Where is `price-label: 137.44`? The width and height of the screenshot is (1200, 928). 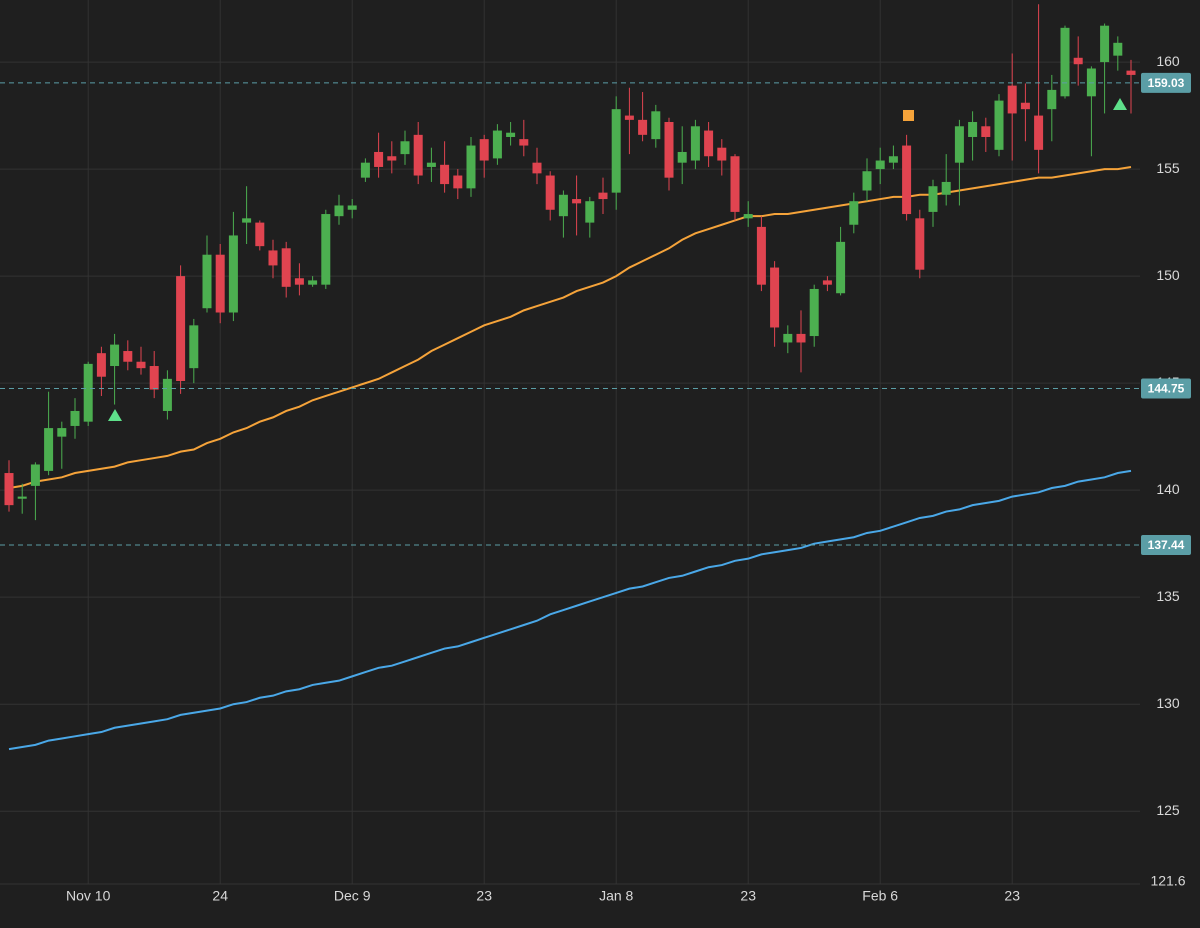
price-label: 137.44 is located at coordinates (1166, 545).